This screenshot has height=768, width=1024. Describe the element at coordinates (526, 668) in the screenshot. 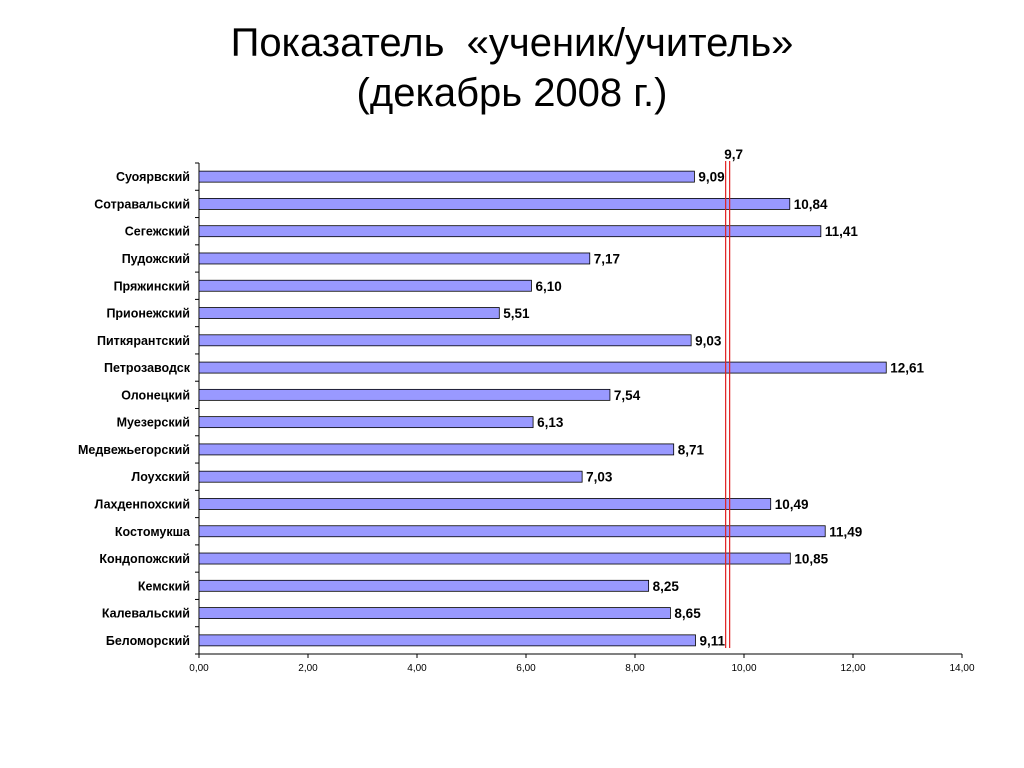

I see `x-tick-label: 6,00` at that location.